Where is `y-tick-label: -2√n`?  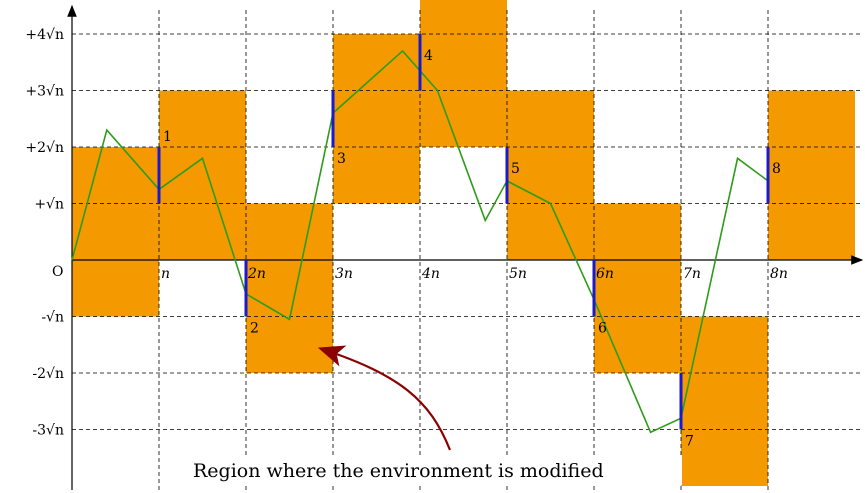 y-tick-label: -2√n is located at coordinates (48, 374).